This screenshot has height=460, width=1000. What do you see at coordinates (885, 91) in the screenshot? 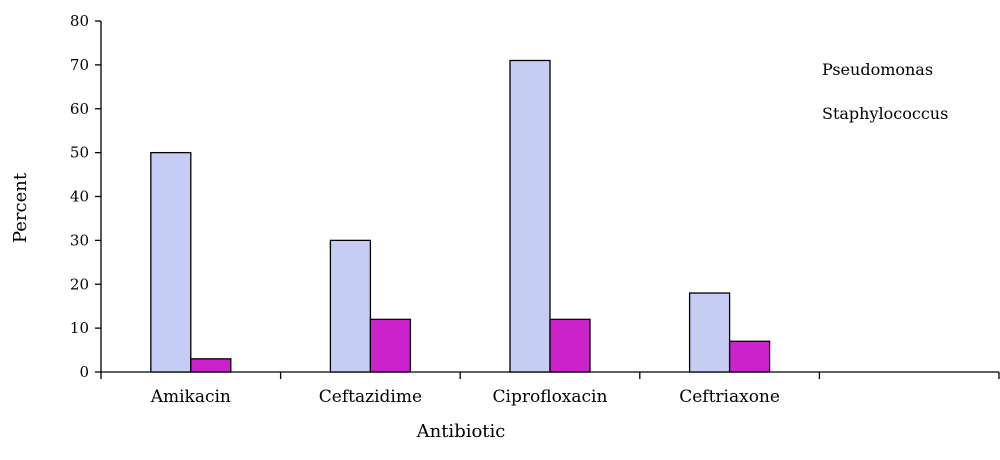
I see `legend: Pseudomonas Staphylococcus` at bounding box center [885, 91].